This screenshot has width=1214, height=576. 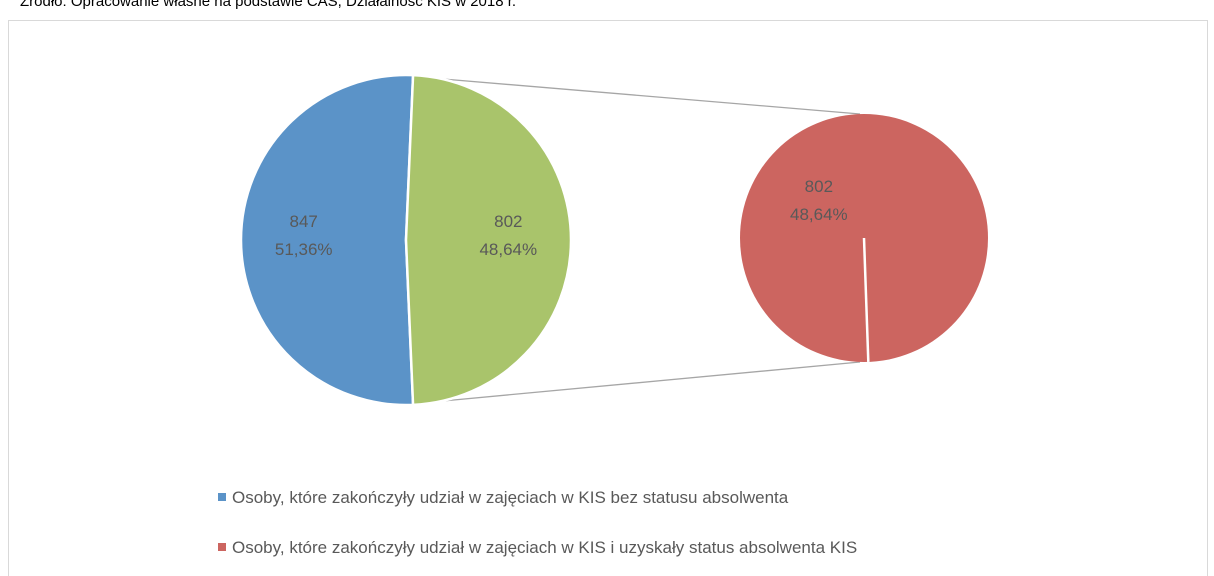 I want to click on value-label: 847, so click(x=304, y=221).